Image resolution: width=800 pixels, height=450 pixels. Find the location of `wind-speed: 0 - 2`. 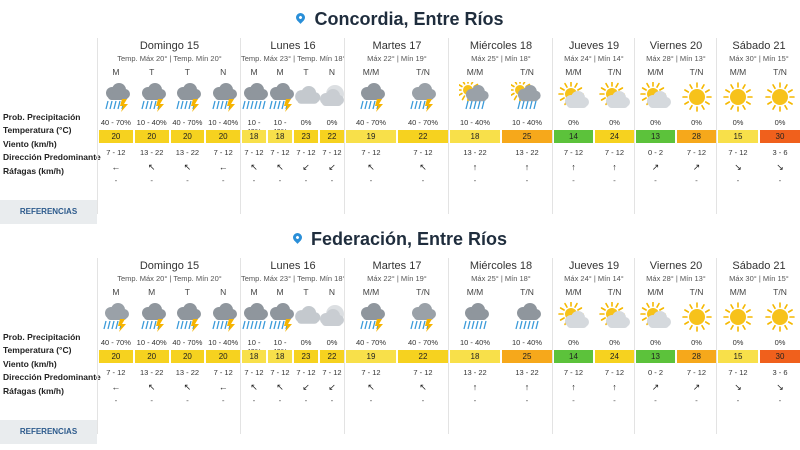

wind-speed: 0 - 2 is located at coordinates (655, 372).